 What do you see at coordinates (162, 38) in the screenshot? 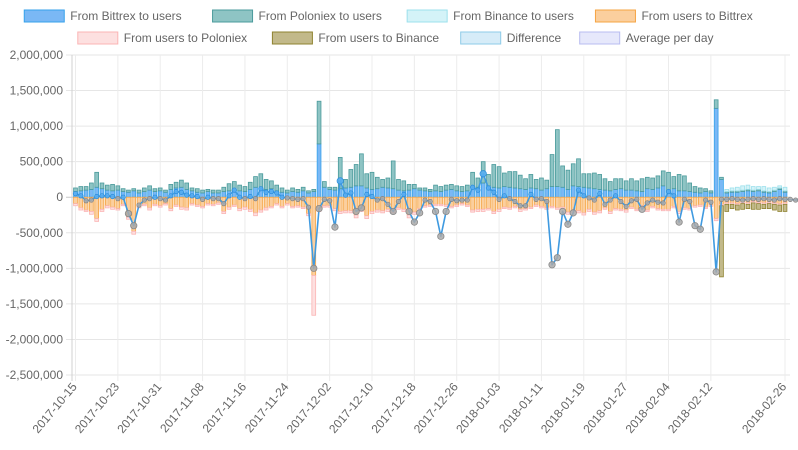
I see `legend-item: From users to Poloniex` at bounding box center [162, 38].